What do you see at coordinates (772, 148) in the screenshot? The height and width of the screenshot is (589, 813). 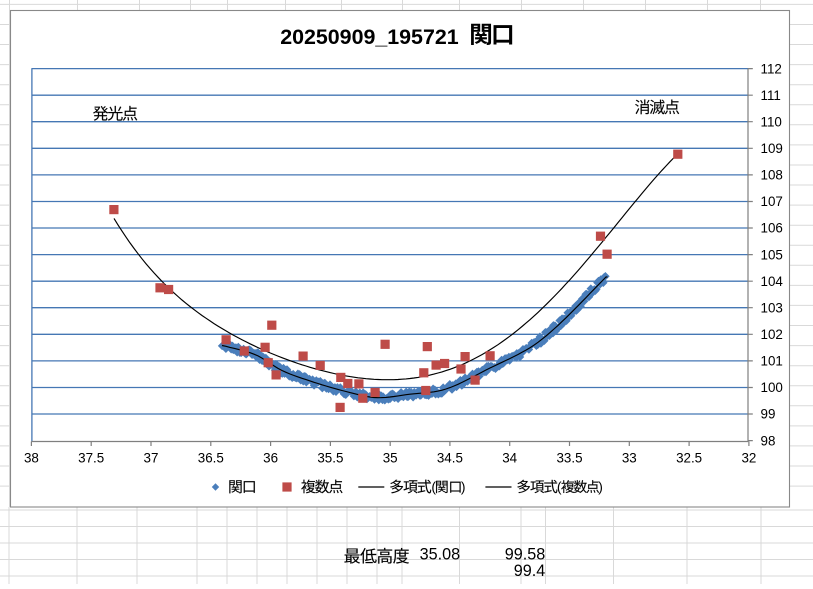 I see `svg-text: 109` at bounding box center [772, 148].